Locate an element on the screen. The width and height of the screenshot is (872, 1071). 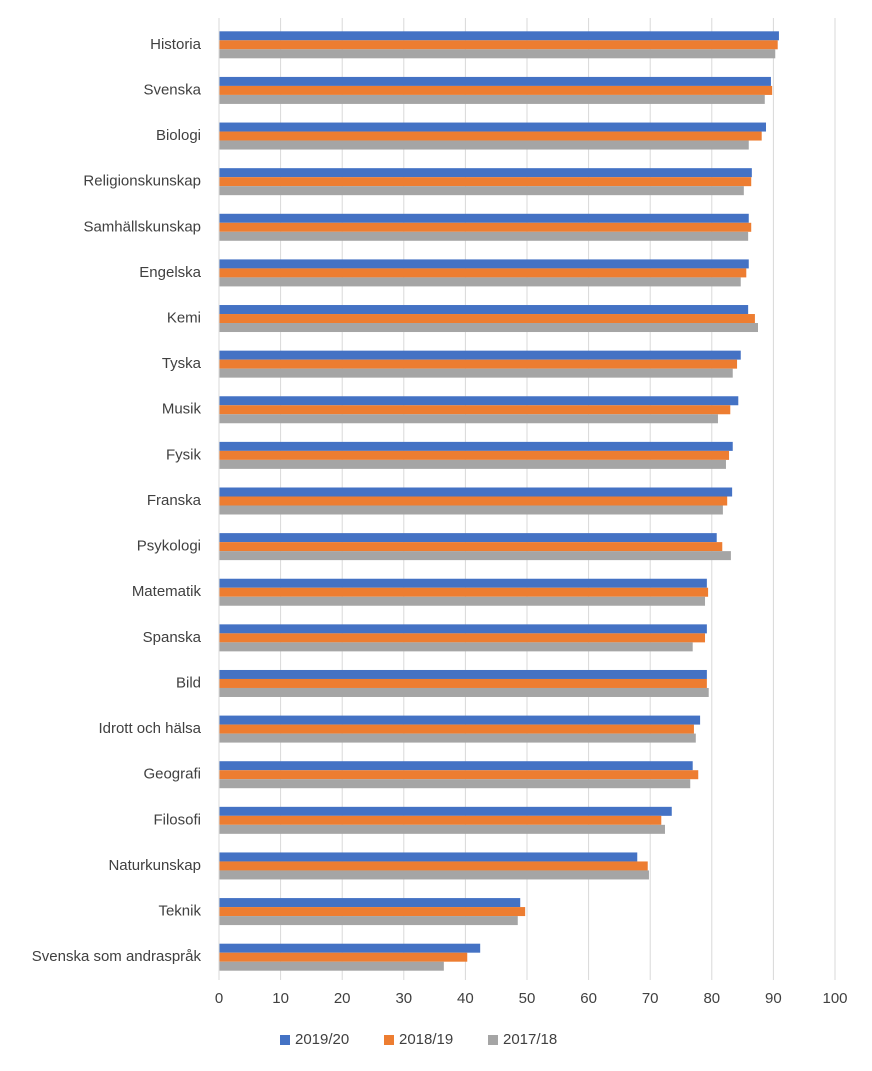
x-tick-label: 30 is located at coordinates (403, 998).